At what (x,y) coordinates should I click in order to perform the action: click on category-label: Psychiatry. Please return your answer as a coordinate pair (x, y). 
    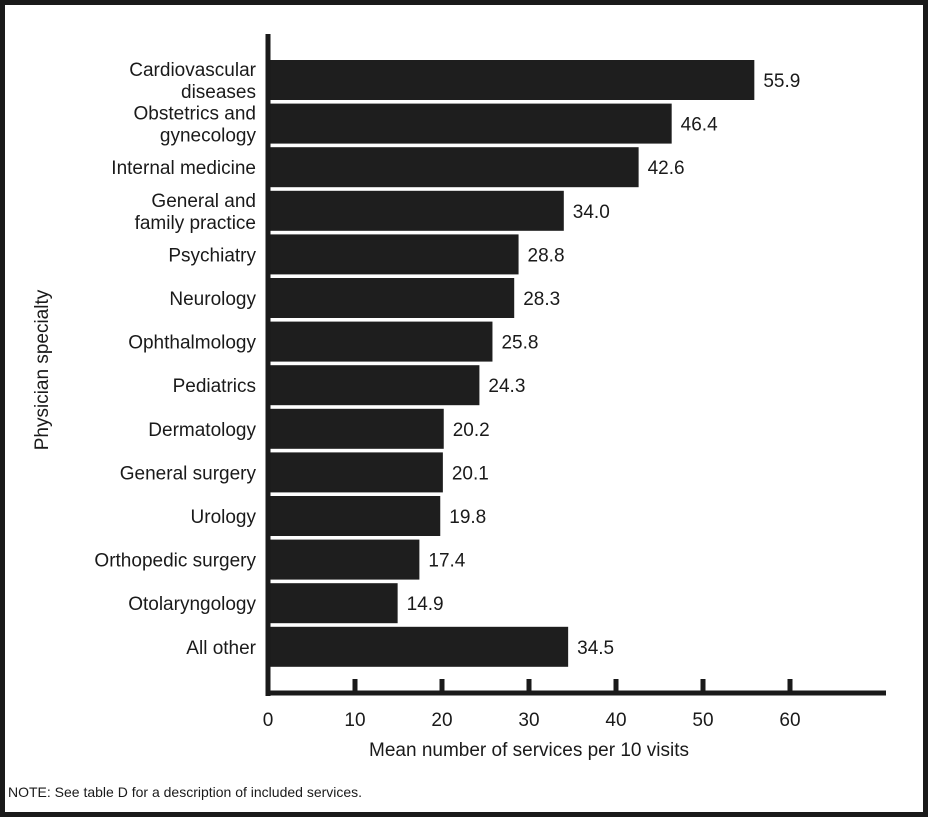
    Looking at the image, I should click on (212, 255).